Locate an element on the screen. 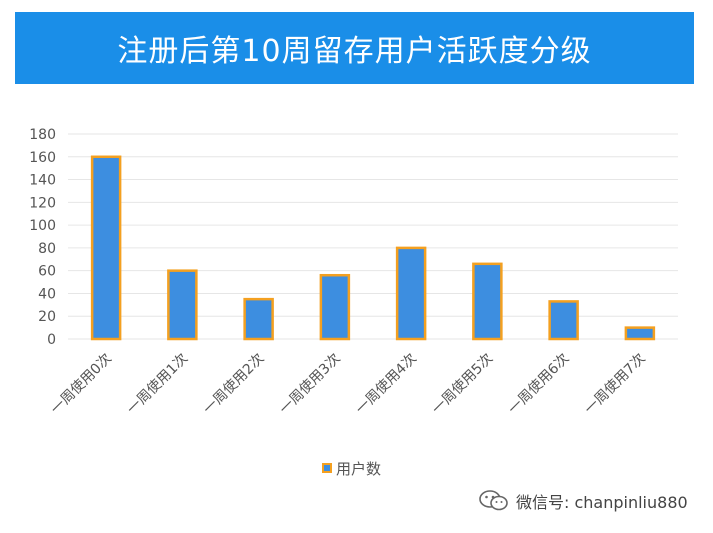 The image size is (713, 533). watermark-text: 微信号: chanpinliu880 is located at coordinates (602, 502).